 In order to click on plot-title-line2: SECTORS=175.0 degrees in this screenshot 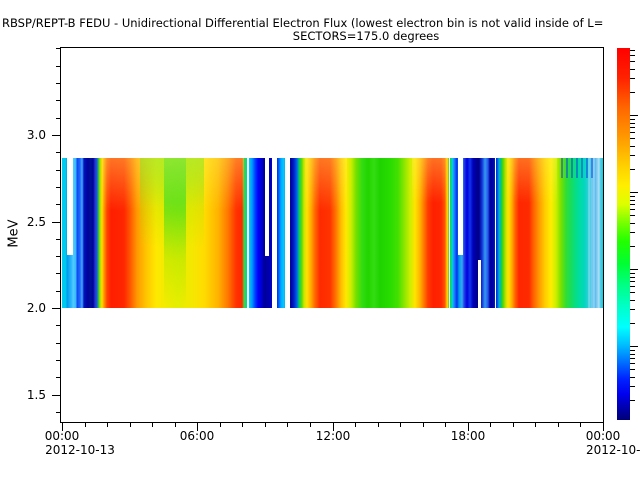, I will do `click(366, 36)`.